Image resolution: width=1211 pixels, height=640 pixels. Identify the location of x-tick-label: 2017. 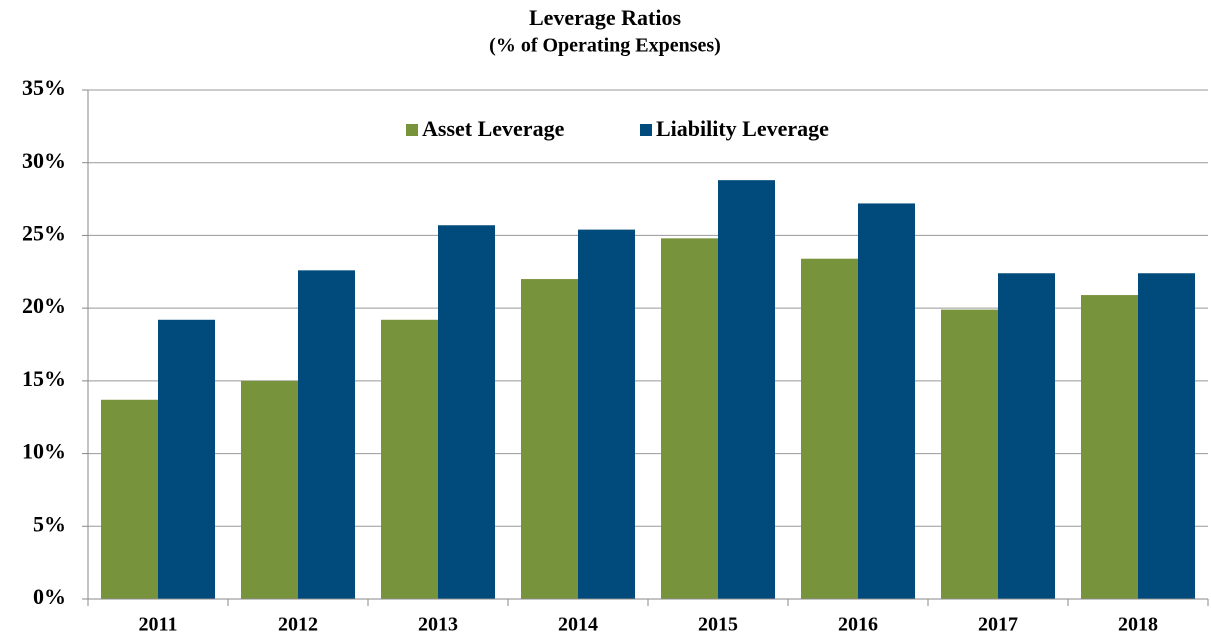
(998, 625).